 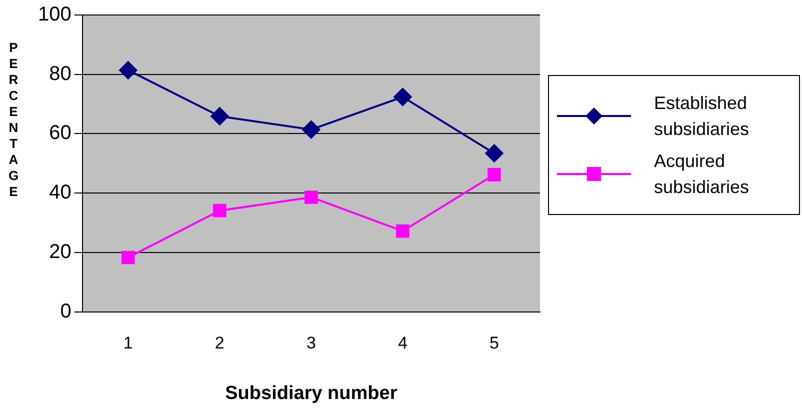 I want to click on x-tick-label: 5, so click(x=494, y=343).